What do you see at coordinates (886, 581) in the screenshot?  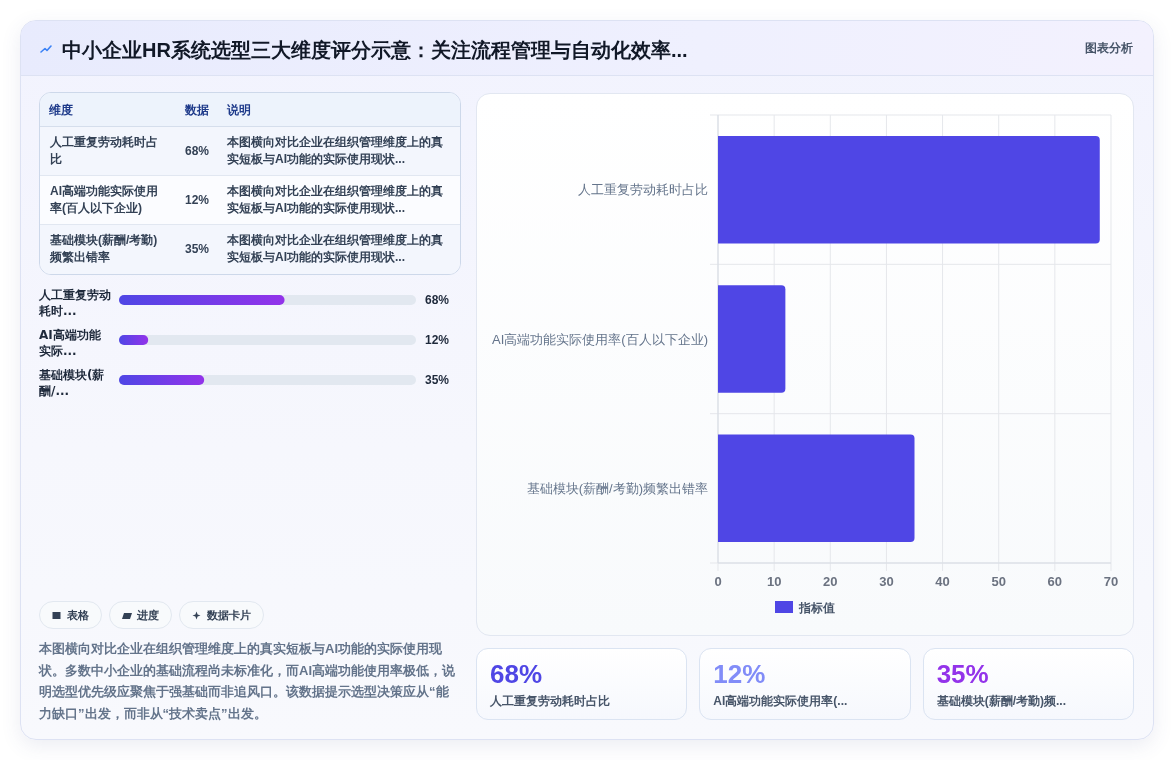 I see `x-tick-label: 30` at bounding box center [886, 581].